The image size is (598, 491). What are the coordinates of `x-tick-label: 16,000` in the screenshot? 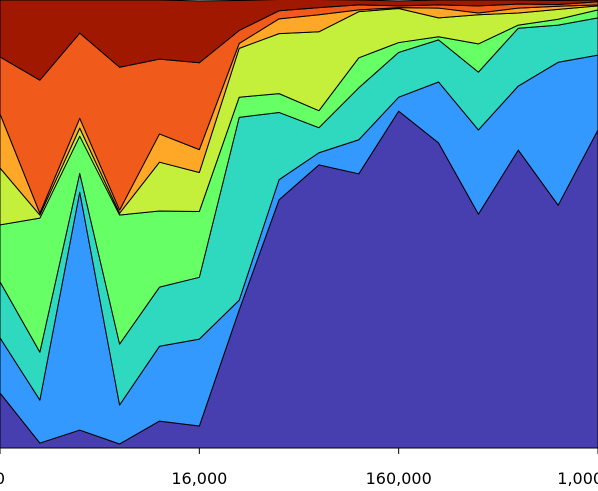 It's located at (199, 478).